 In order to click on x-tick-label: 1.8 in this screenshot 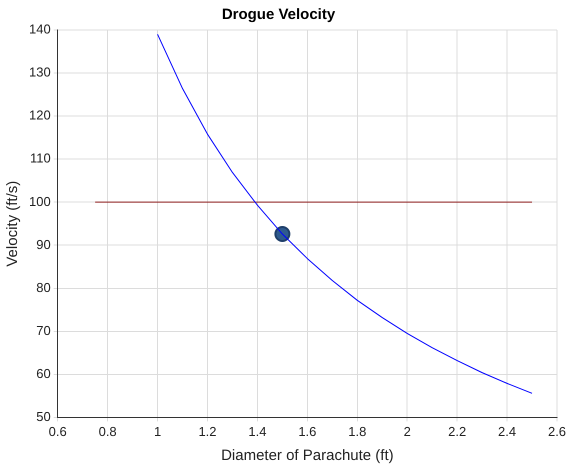, I will do `click(357, 431)`.